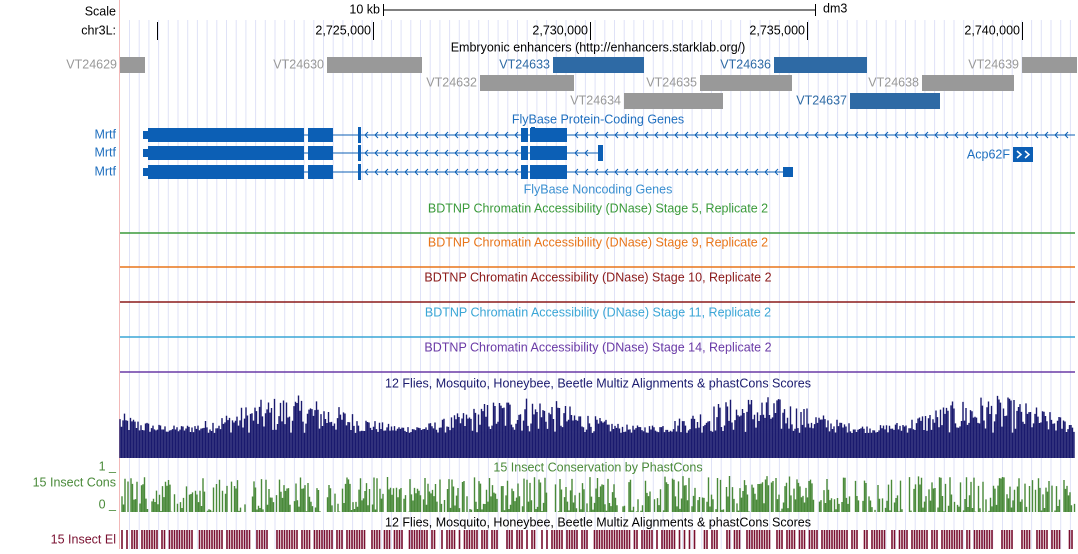  What do you see at coordinates (298, 64) in the screenshot?
I see `enhancer-label: VT24630` at bounding box center [298, 64].